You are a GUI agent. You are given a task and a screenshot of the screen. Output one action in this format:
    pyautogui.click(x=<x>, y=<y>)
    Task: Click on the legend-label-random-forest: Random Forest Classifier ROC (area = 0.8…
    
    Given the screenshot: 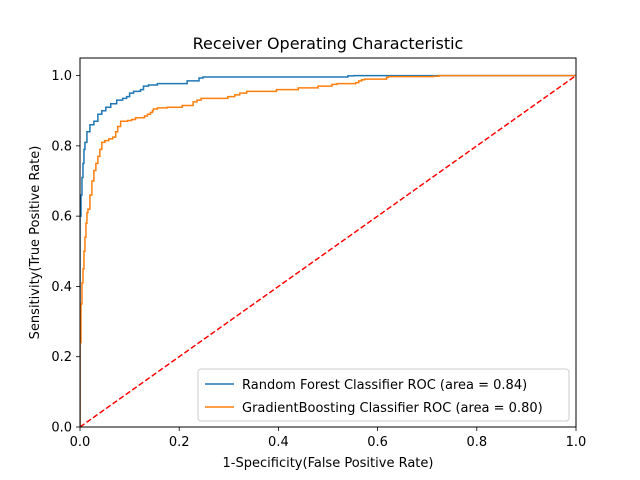 What is the action you would take?
    pyautogui.click(x=384, y=385)
    